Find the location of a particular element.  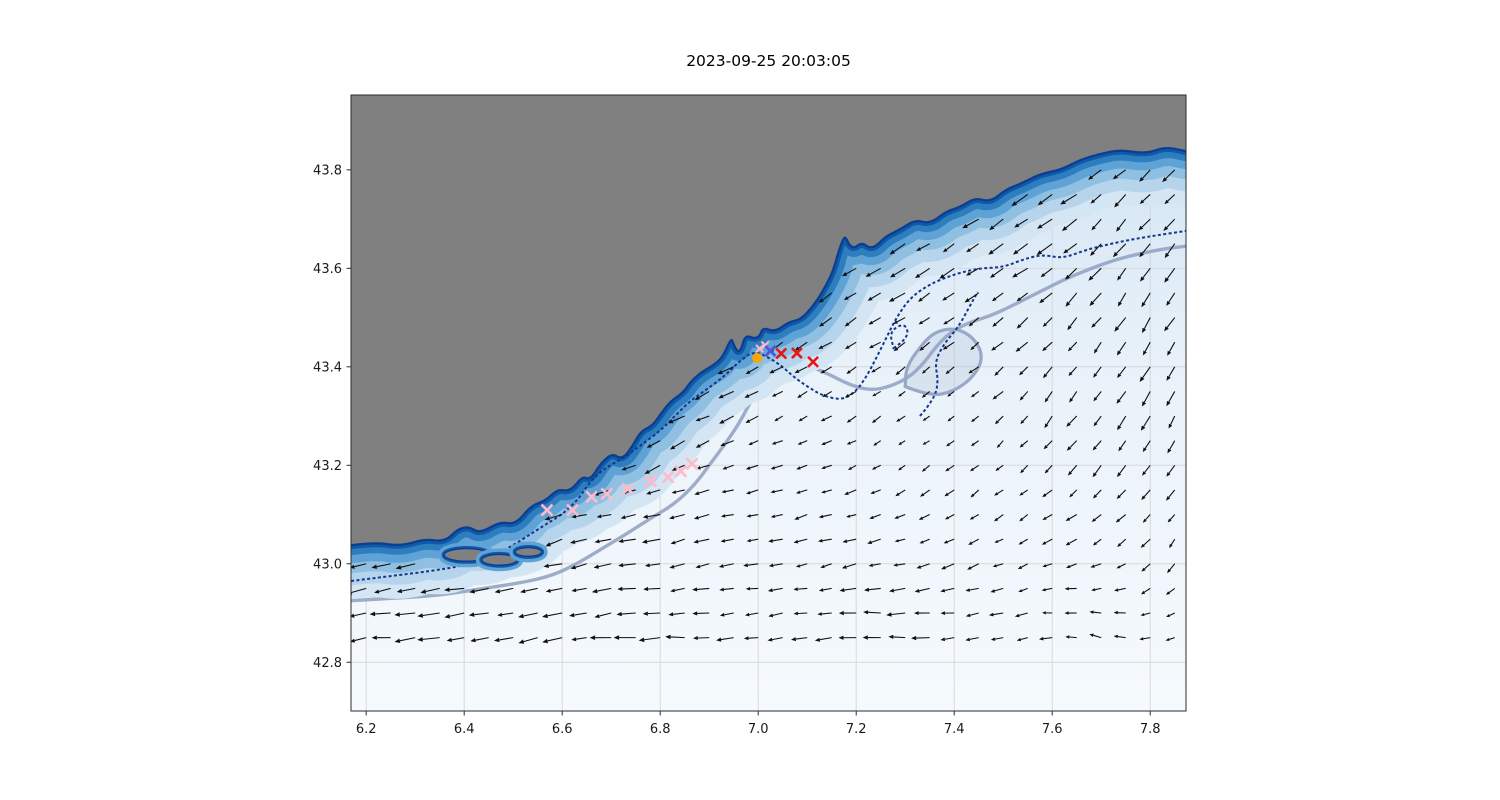

plot-title: 2023-09-25 20:03:05 is located at coordinates (768, 61).